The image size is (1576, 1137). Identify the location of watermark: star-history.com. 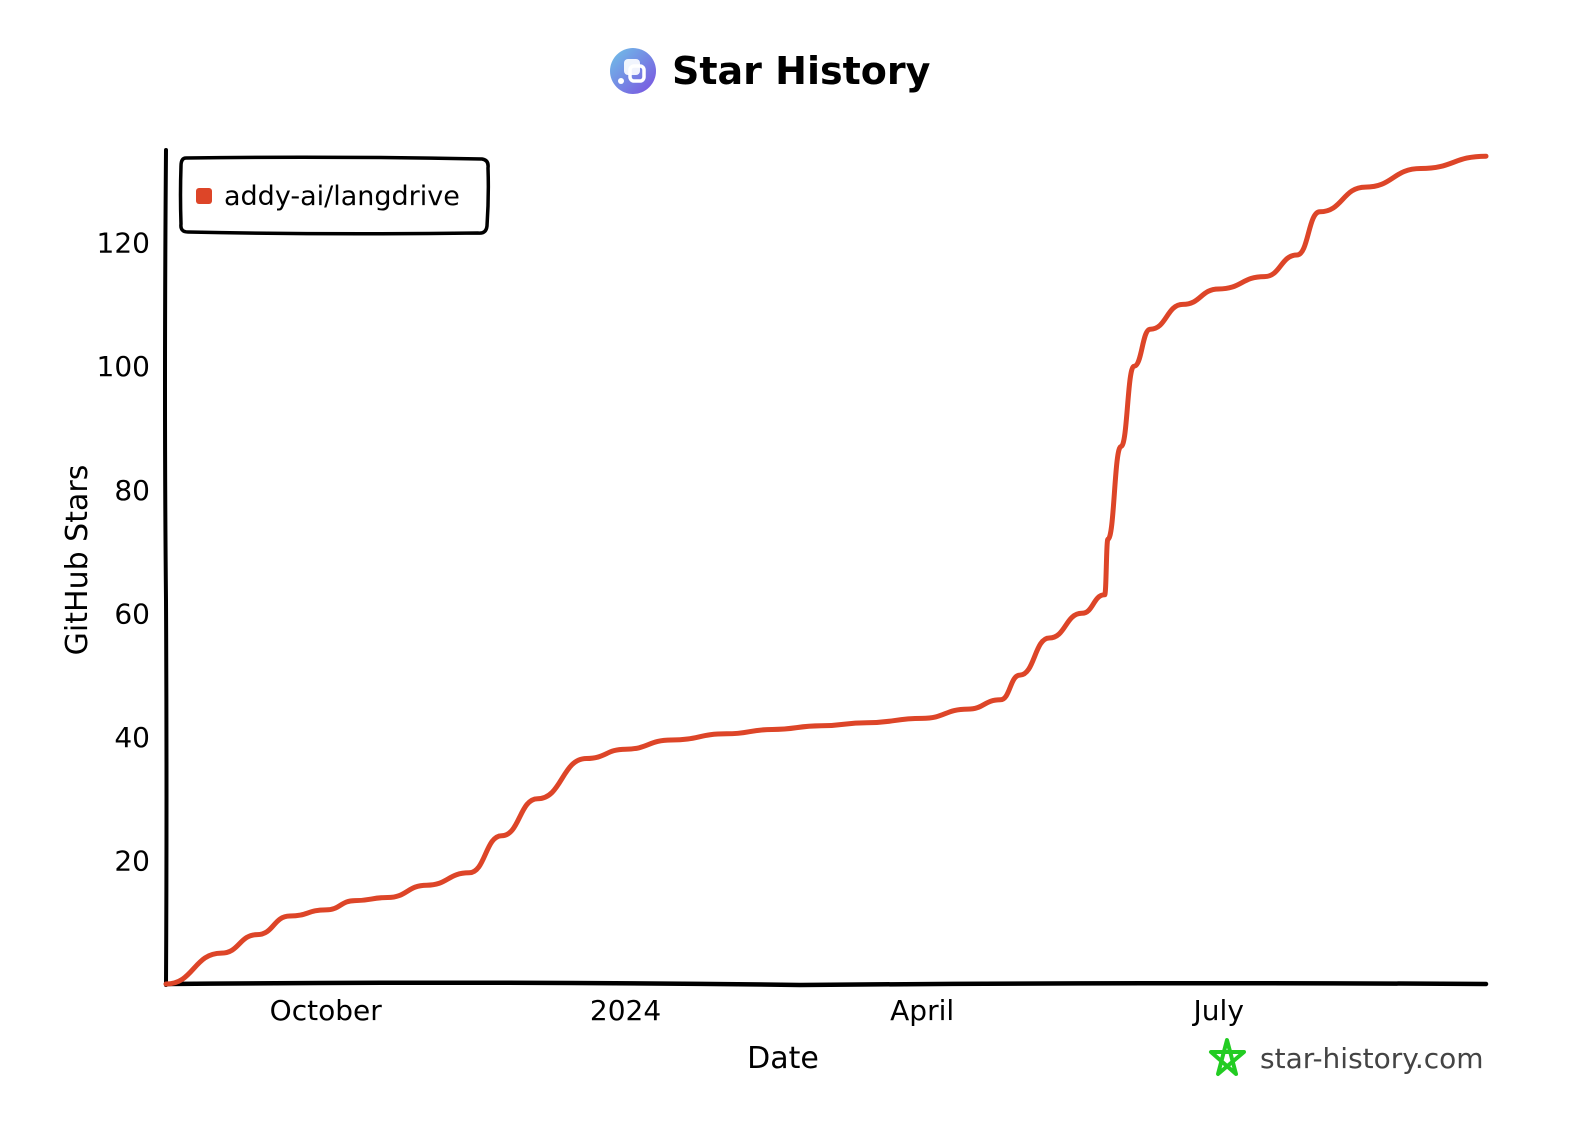
(1346, 1057).